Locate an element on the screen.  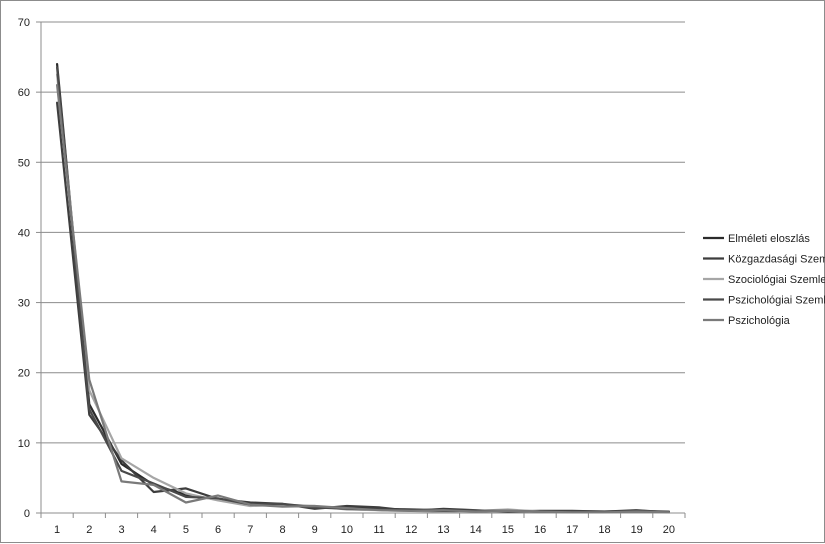
x-tick-label: 13 is located at coordinates (443, 530).